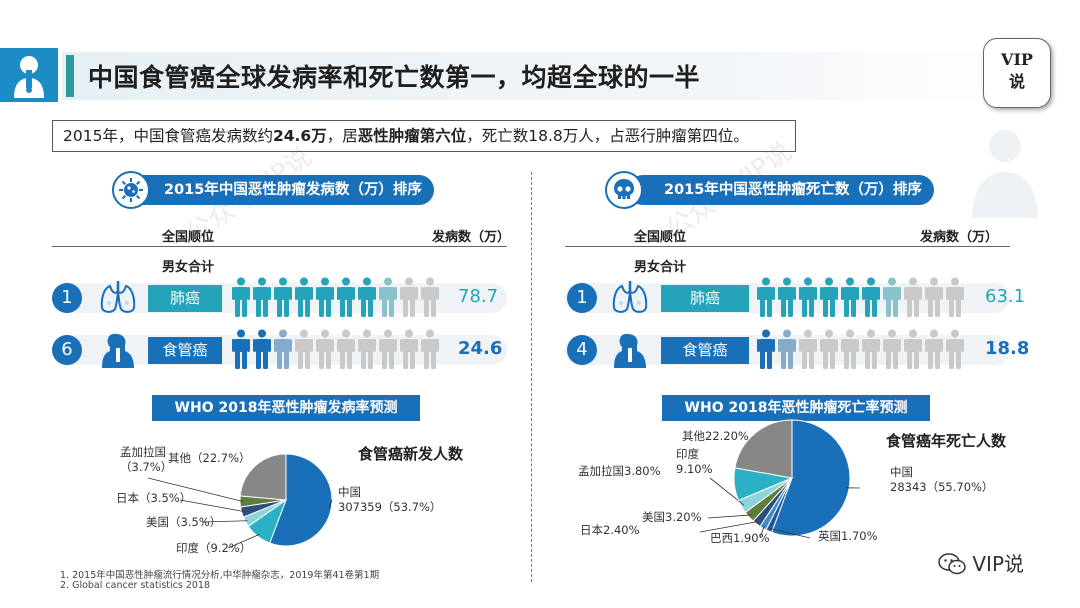 This screenshot has width=1080, height=608. Describe the element at coordinates (183, 522) in the screenshot. I see `pie-label-美国: 美国（3.5%）` at that location.